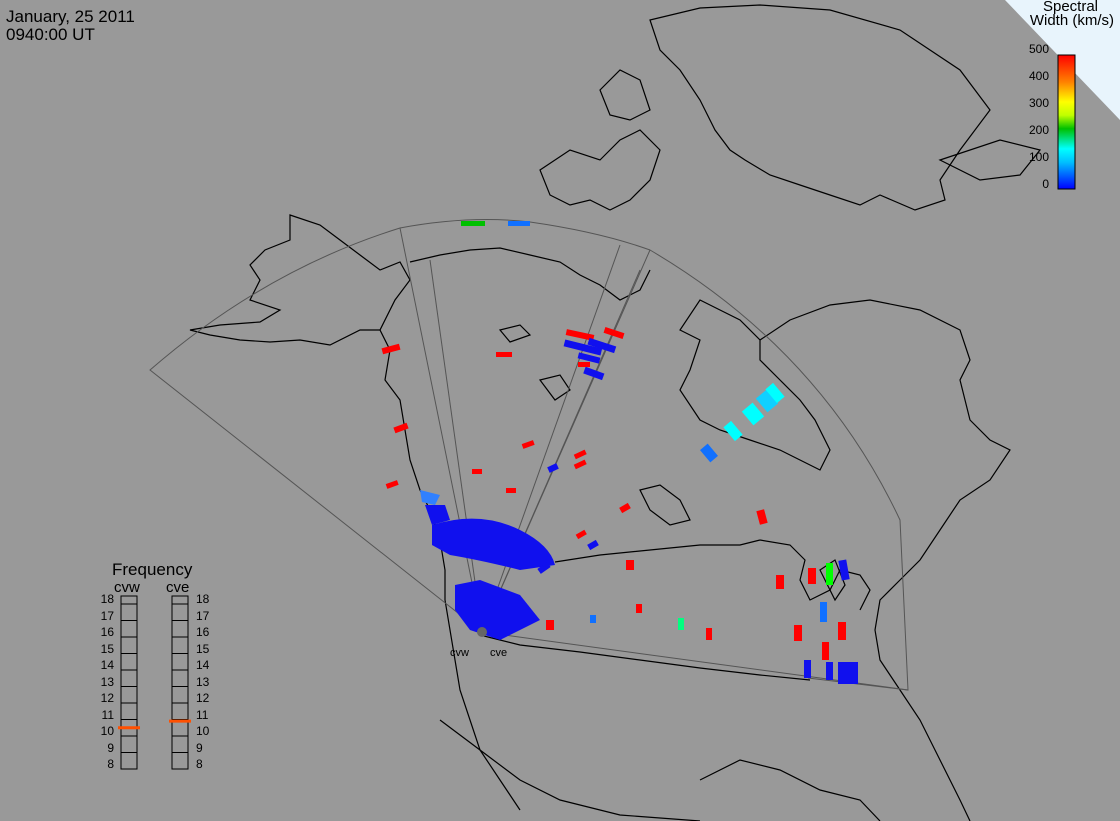  Describe the element at coordinates (1038, 130) in the screenshot. I see `colorbar-tick: 200` at that location.